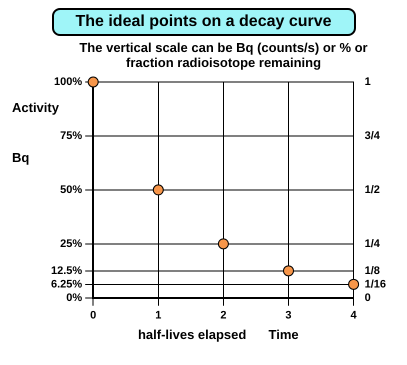  What do you see at coordinates (66, 270) in the screenshot?
I see `y-tick-label: 12.5%` at bounding box center [66, 270].